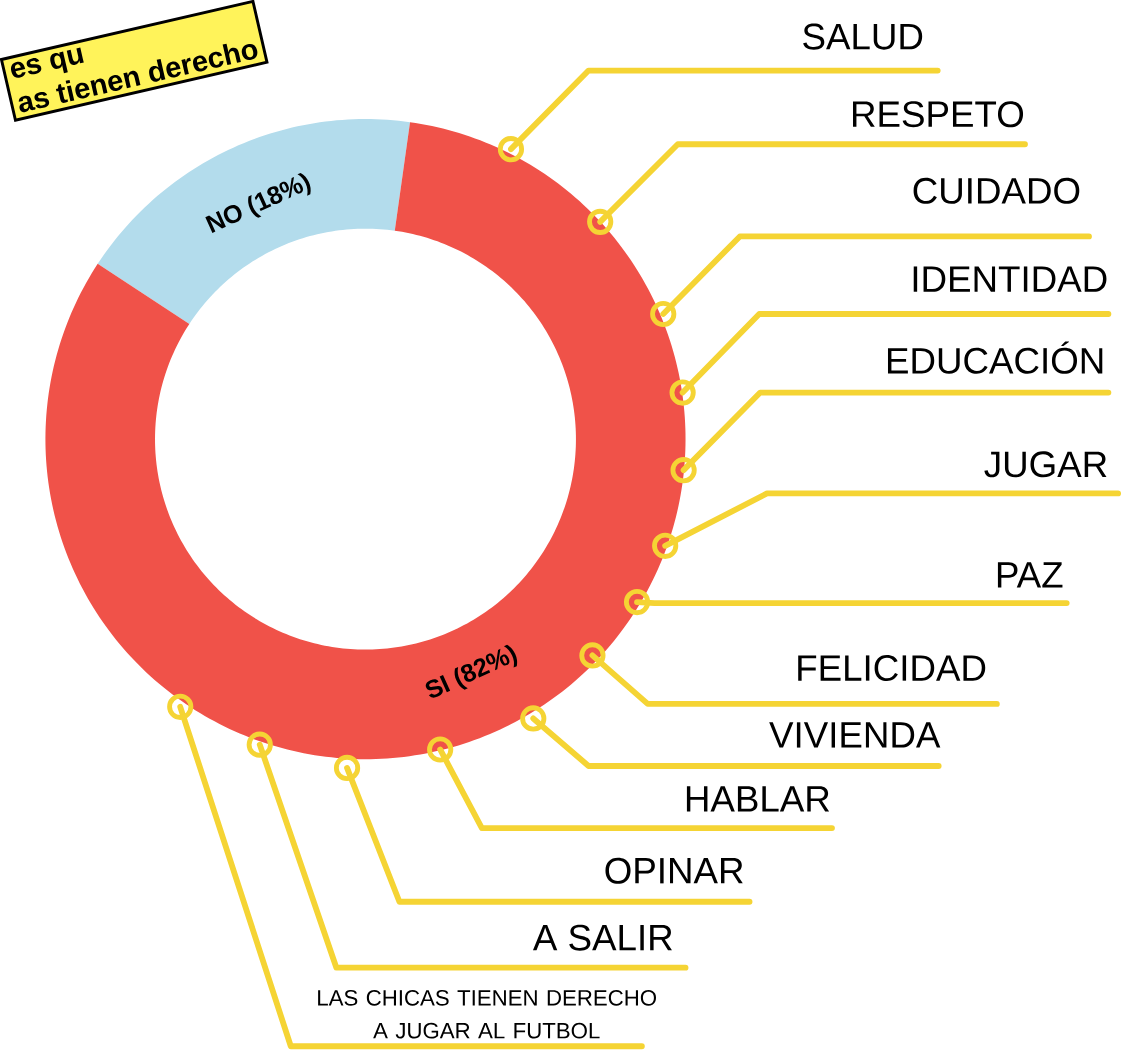  Describe the element at coordinates (1045, 464) in the screenshot. I see `text: JUGAR` at that location.